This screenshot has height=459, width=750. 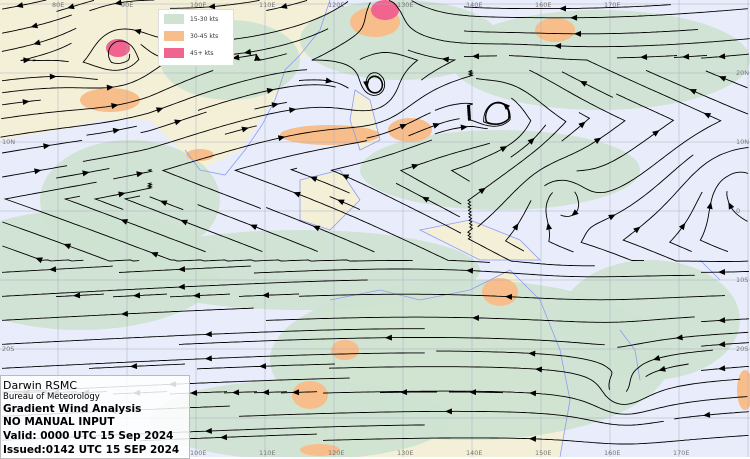 What do you see at coordinates (405, 5) in the screenshot?
I see `graticule-label: 130E` at bounding box center [405, 5].